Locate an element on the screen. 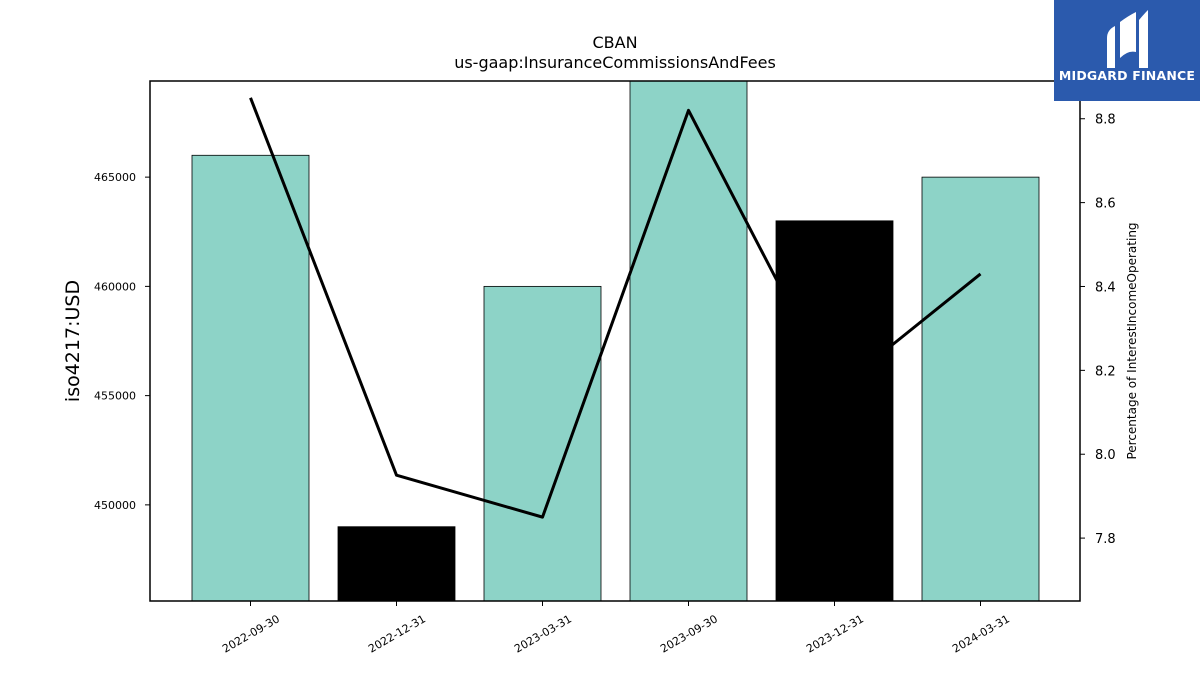 Image resolution: width=1200 pixels, height=675 pixels. chart-subtitle: us-gaap:InsuranceCommissionsAndFees is located at coordinates (615, 62).